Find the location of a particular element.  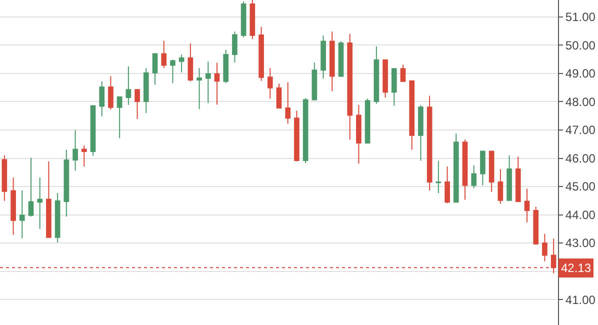

y-tick-label: 47.00 is located at coordinates (580, 130).